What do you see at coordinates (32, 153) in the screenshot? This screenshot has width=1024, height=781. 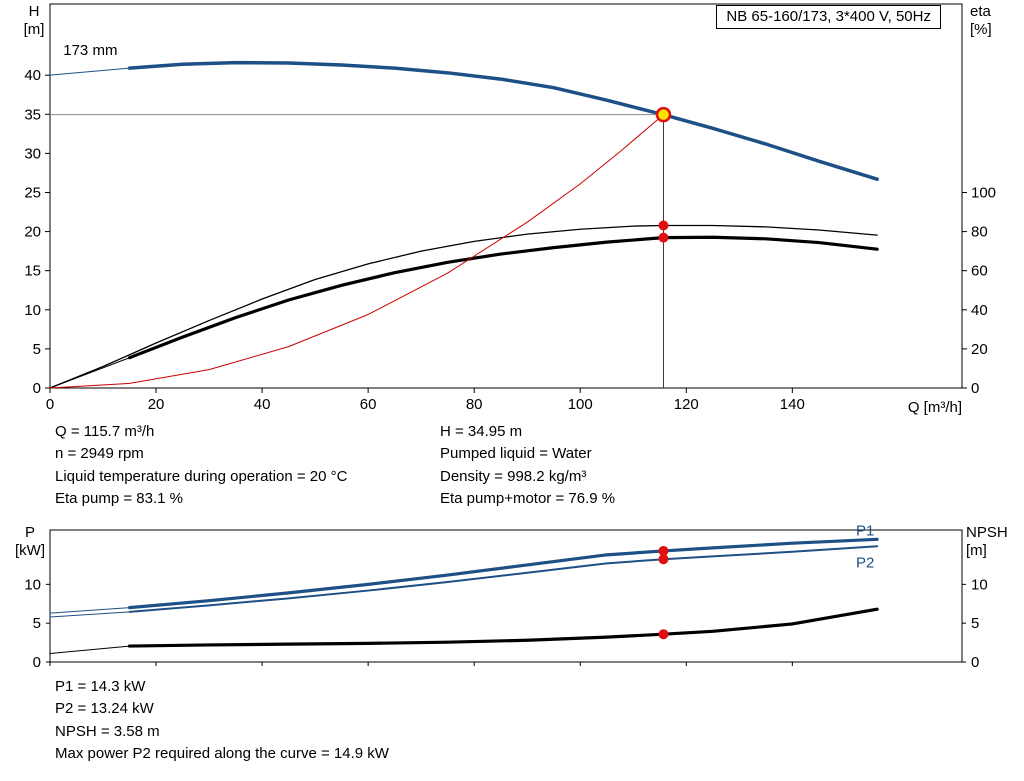 I see `y-left-tick-label: 30` at bounding box center [32, 153].